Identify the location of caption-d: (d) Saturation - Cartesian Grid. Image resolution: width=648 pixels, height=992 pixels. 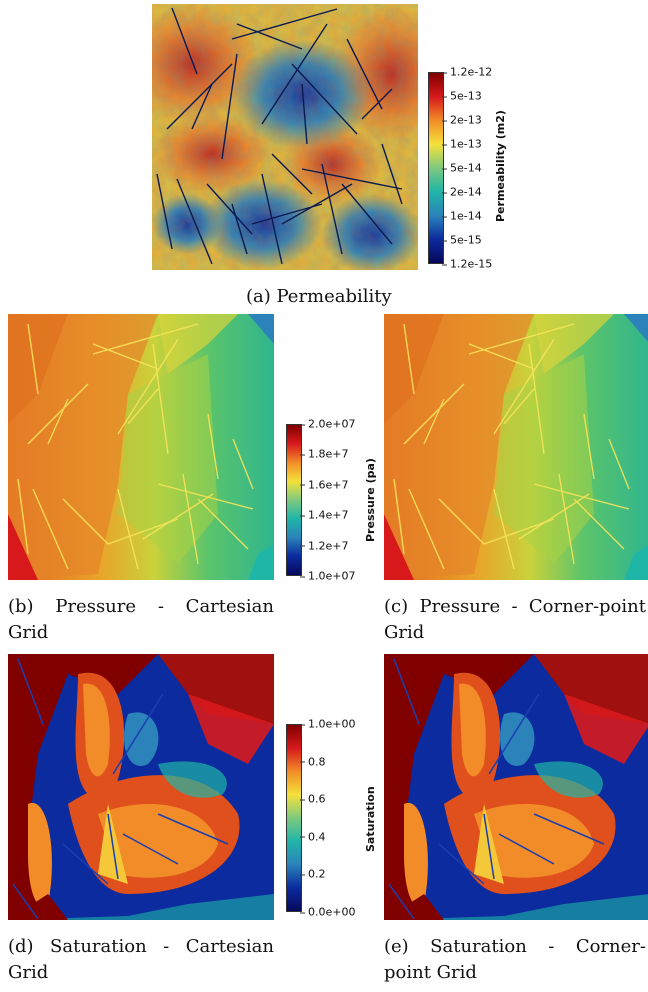
(141, 960).